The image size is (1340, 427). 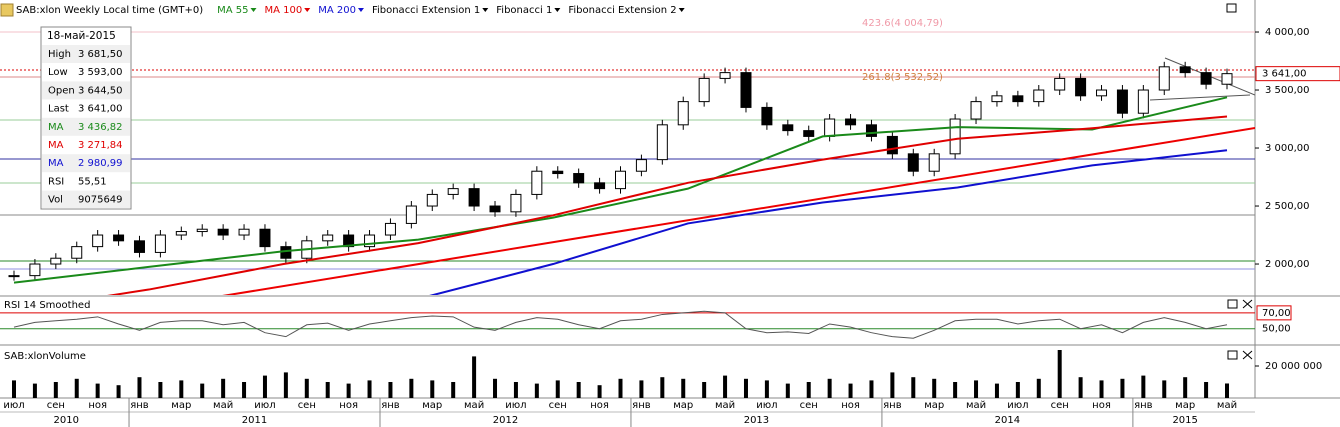 What do you see at coordinates (505, 420) in the screenshot?
I see `year-label: 2012` at bounding box center [505, 420].